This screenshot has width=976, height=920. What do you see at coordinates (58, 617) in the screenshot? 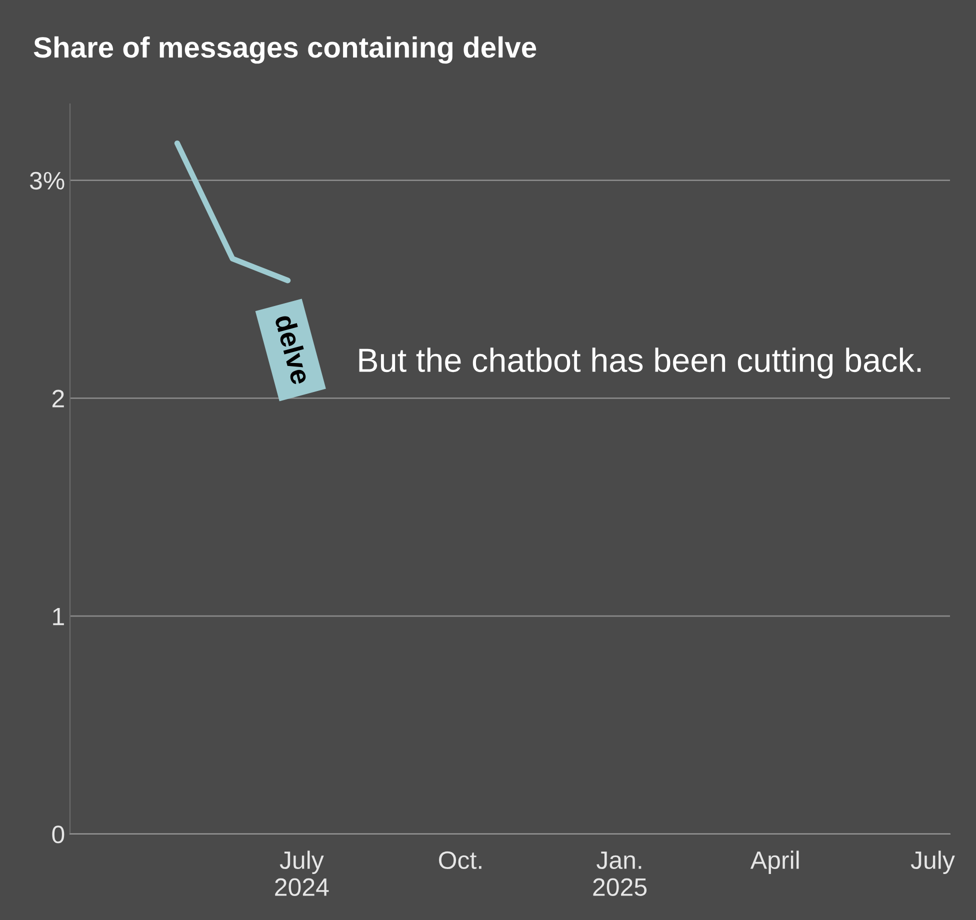
I see `y-tick-label: 1` at bounding box center [58, 617].